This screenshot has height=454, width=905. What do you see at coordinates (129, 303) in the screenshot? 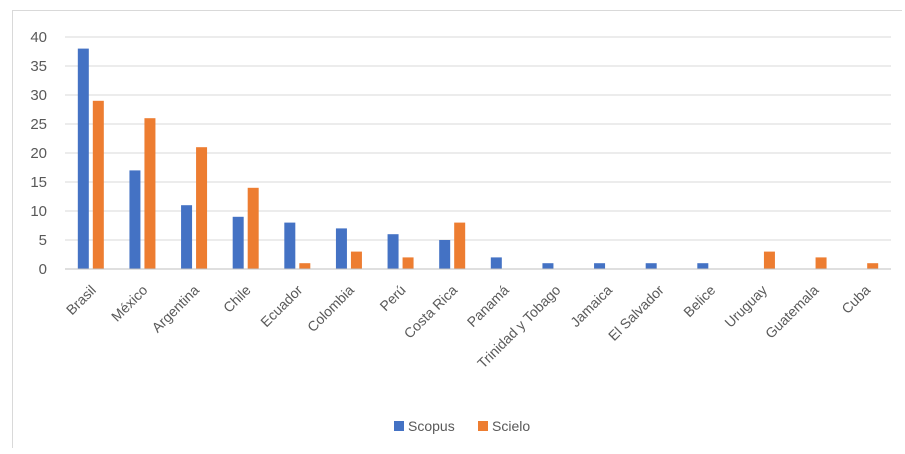
I see `x-tick-label: México` at bounding box center [129, 303].